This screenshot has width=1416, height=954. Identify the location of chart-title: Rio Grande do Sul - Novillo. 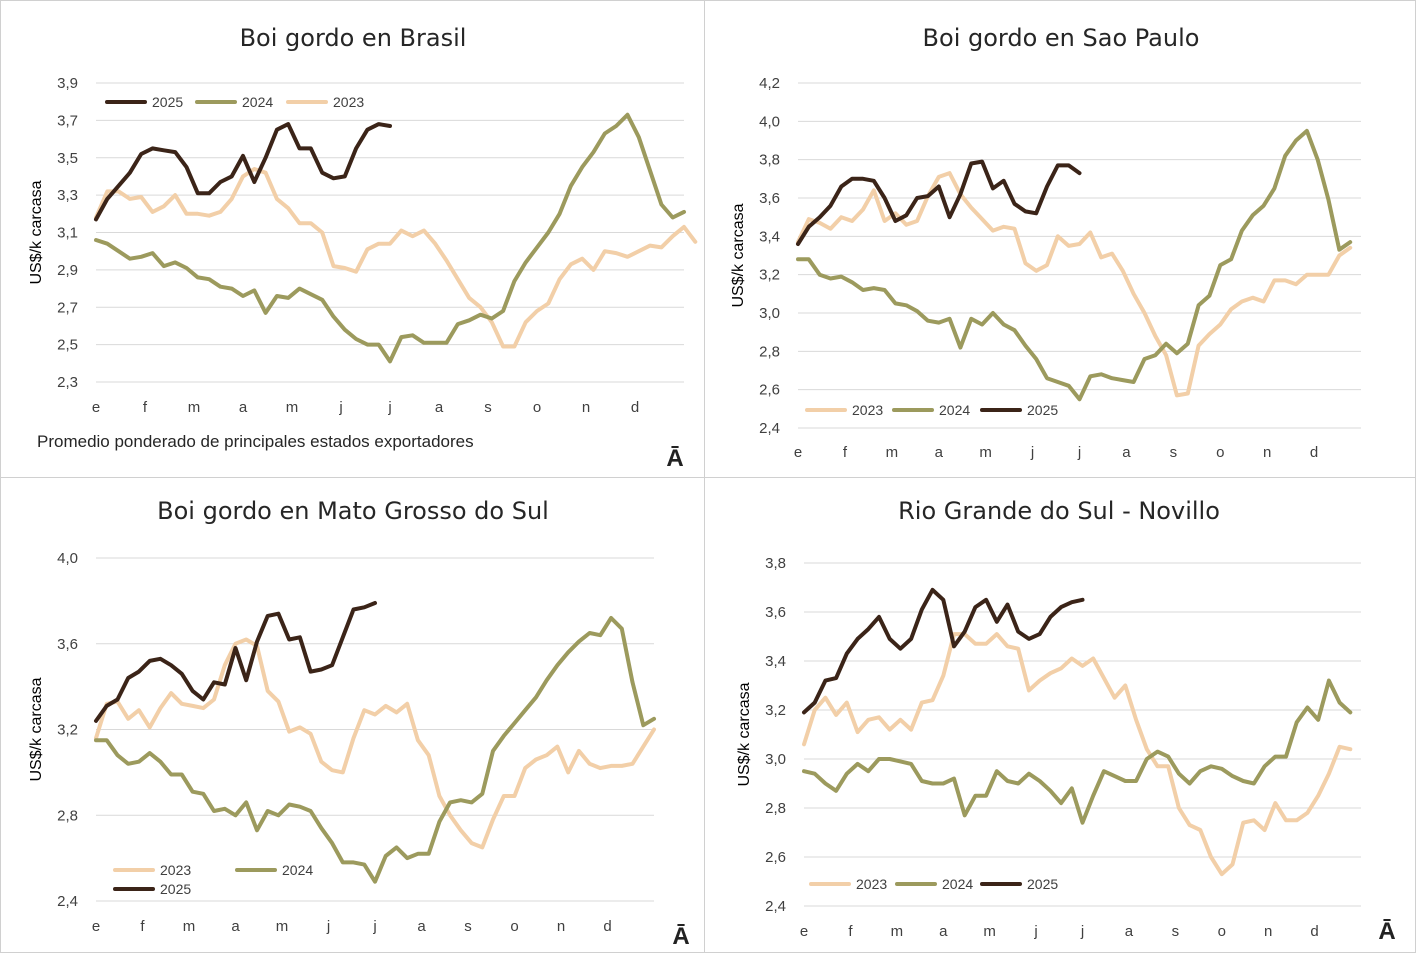
(1059, 511).